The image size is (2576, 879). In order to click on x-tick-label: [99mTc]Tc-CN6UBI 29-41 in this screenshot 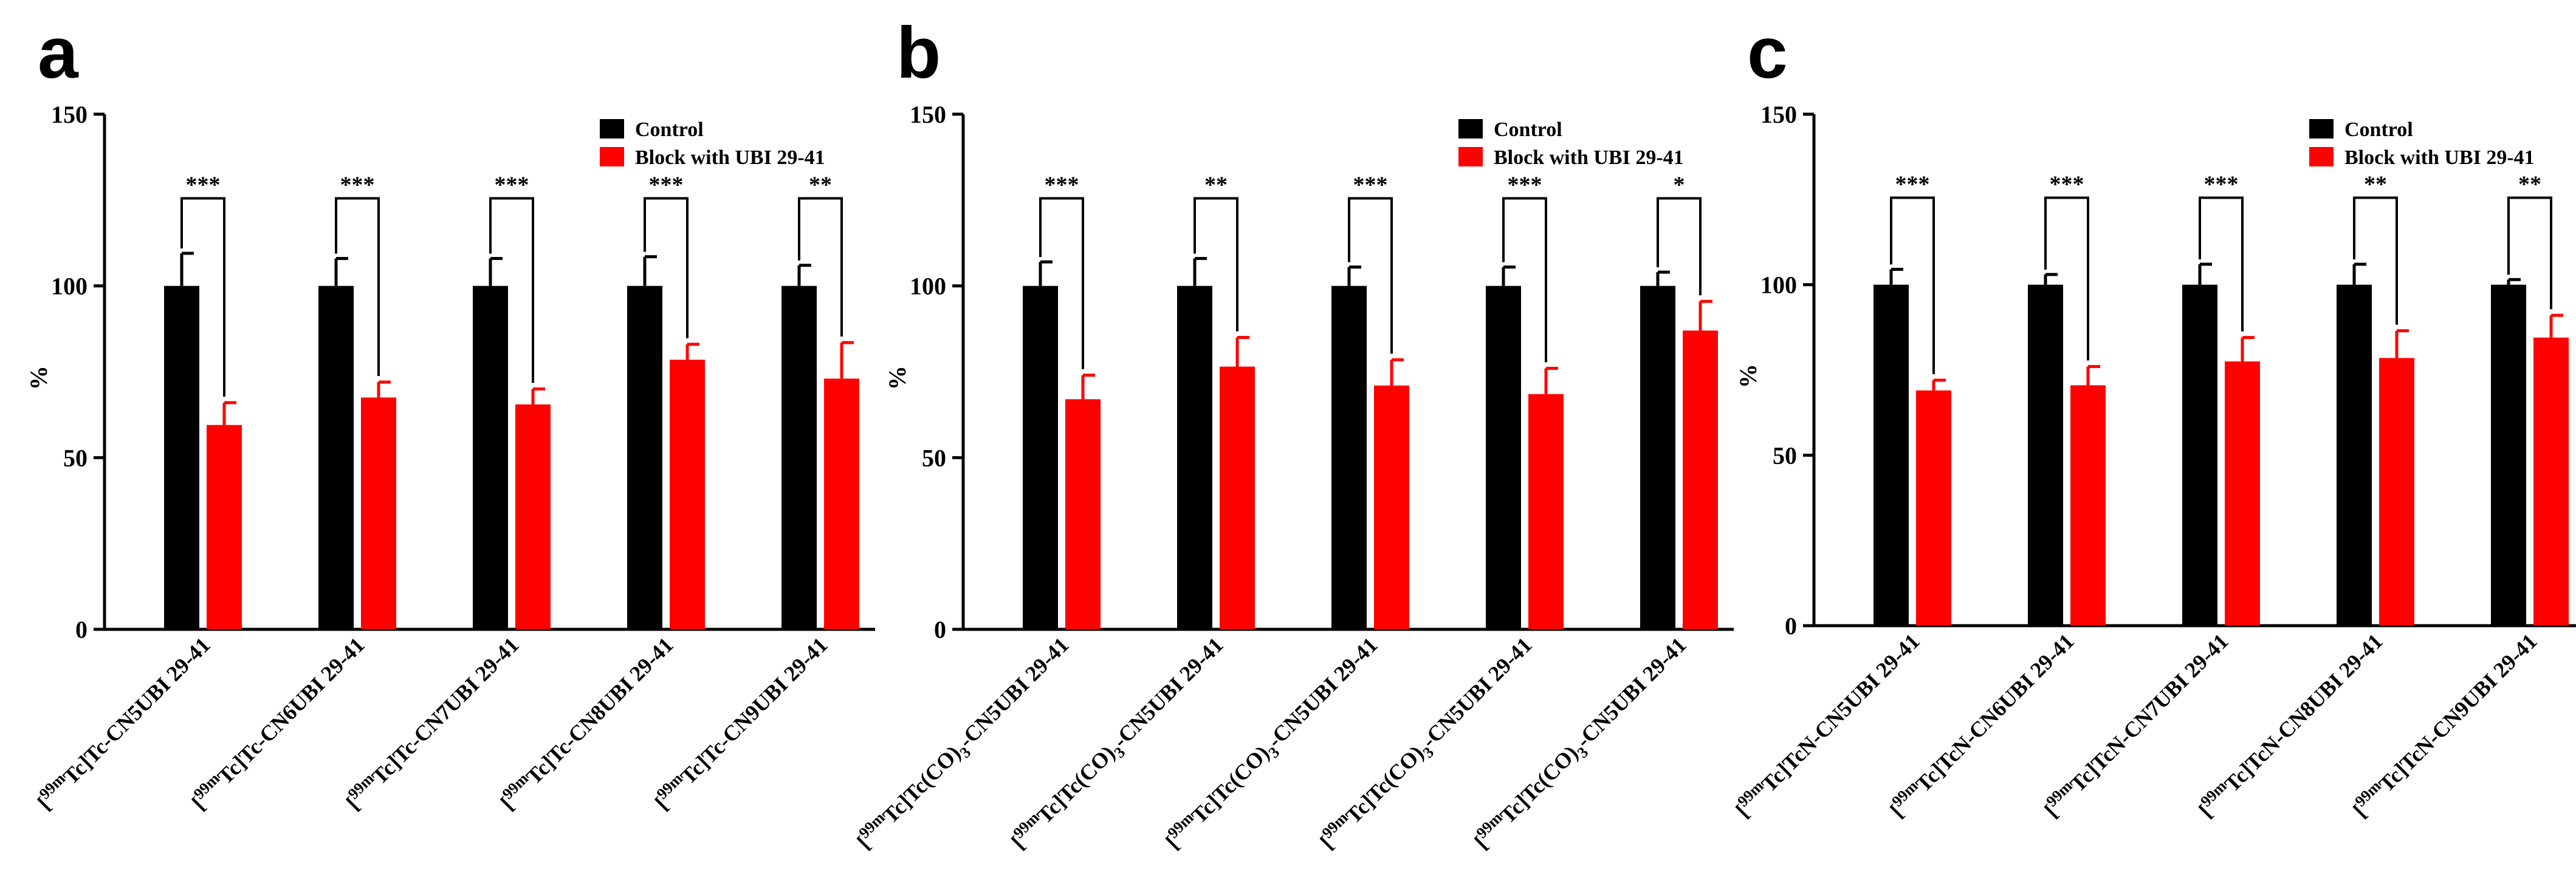, I will do `click(277, 723)`.